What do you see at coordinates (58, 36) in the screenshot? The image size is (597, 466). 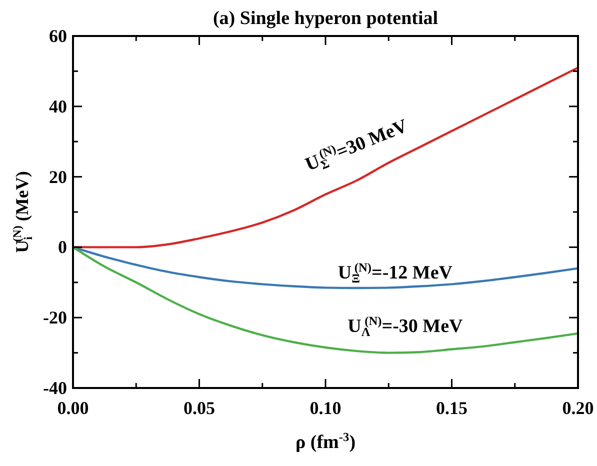 I see `y-tick-label: 60` at bounding box center [58, 36].